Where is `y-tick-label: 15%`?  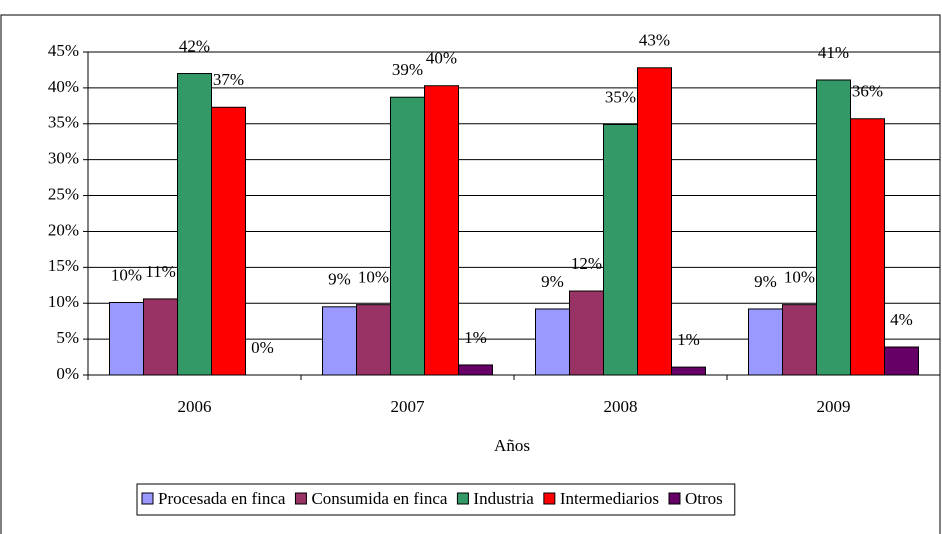 y-tick-label: 15% is located at coordinates (63, 265).